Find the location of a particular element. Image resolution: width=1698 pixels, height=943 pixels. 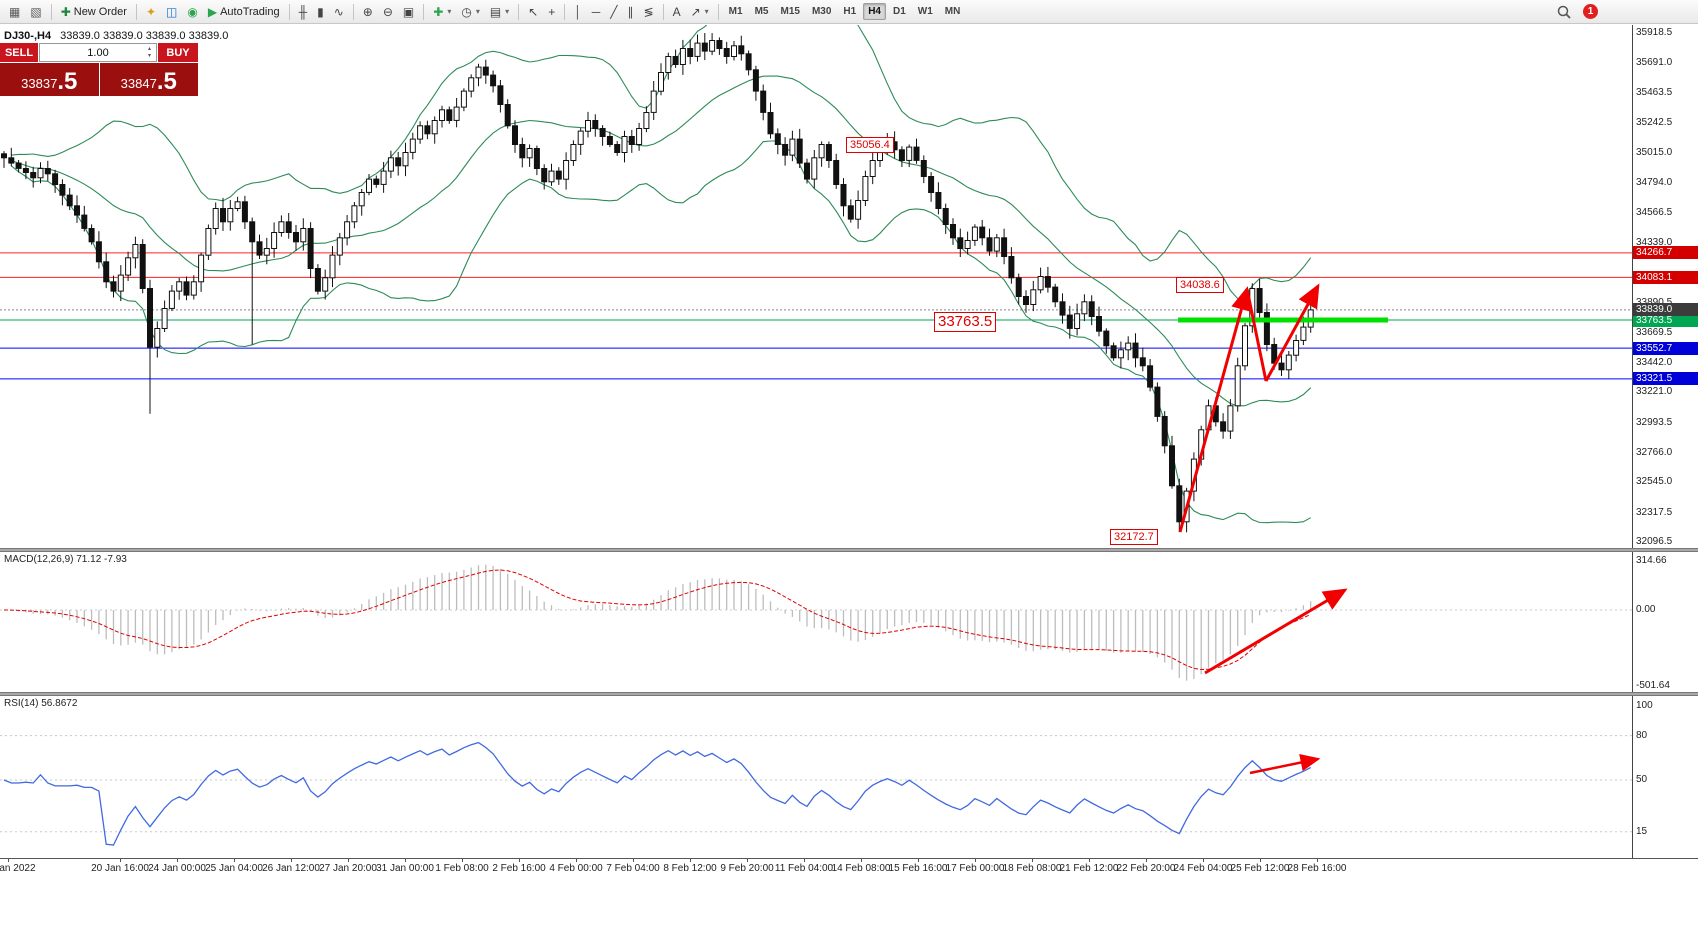

timeframe-w1: W1 is located at coordinates (925, 11).